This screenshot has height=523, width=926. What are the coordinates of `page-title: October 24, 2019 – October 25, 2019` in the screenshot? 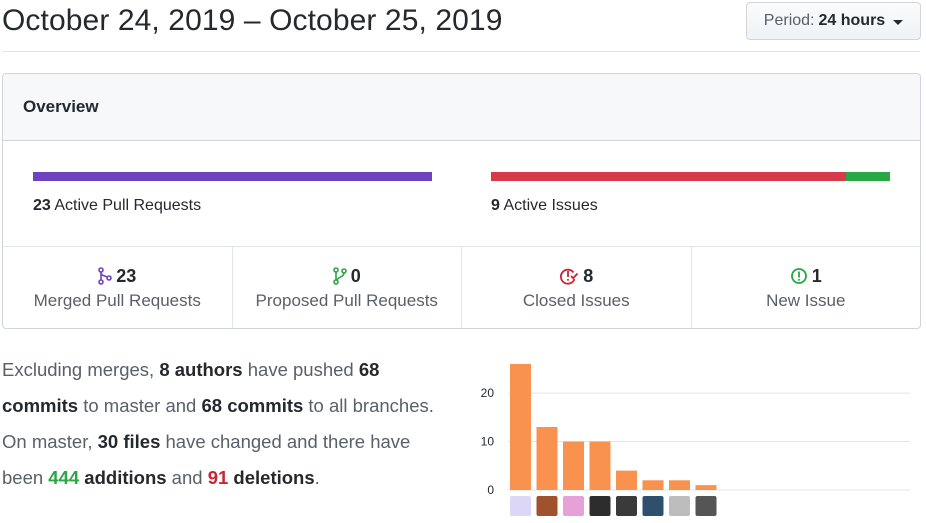 It's located at (252, 20).